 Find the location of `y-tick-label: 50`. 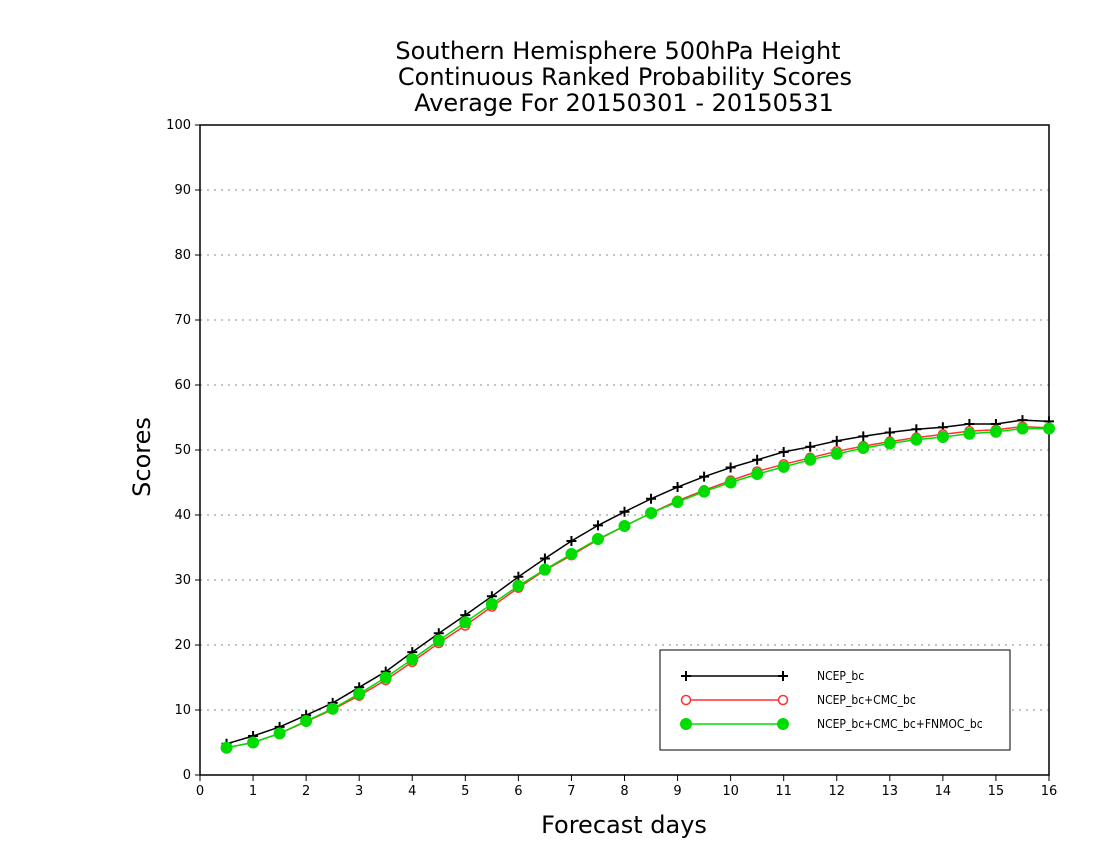

y-tick-label: 50 is located at coordinates (182, 450).